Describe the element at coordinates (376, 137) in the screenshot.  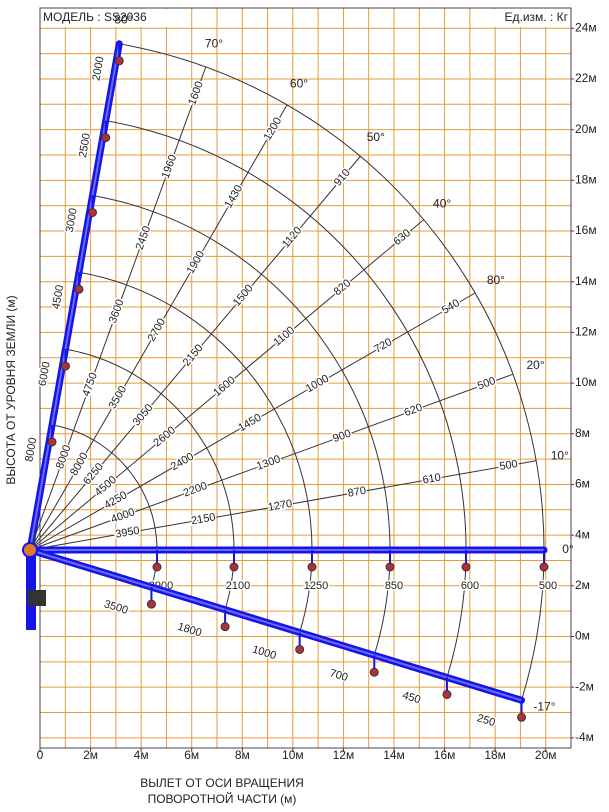
I see `angle-label: 50°` at that location.